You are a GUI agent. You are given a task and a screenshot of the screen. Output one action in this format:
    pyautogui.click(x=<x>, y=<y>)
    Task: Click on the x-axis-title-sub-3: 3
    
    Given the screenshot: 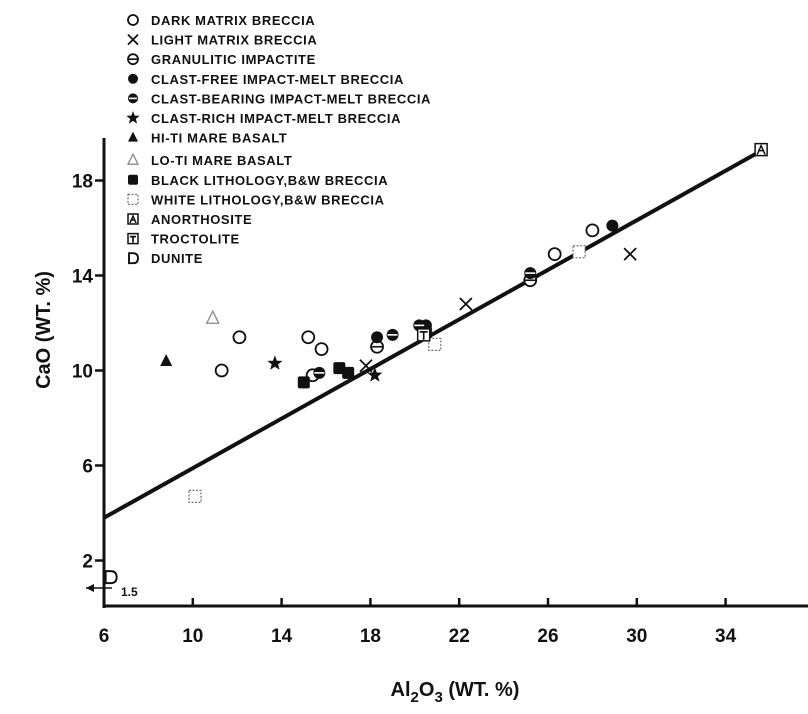 What is the action you would take?
    pyautogui.click(x=438, y=697)
    